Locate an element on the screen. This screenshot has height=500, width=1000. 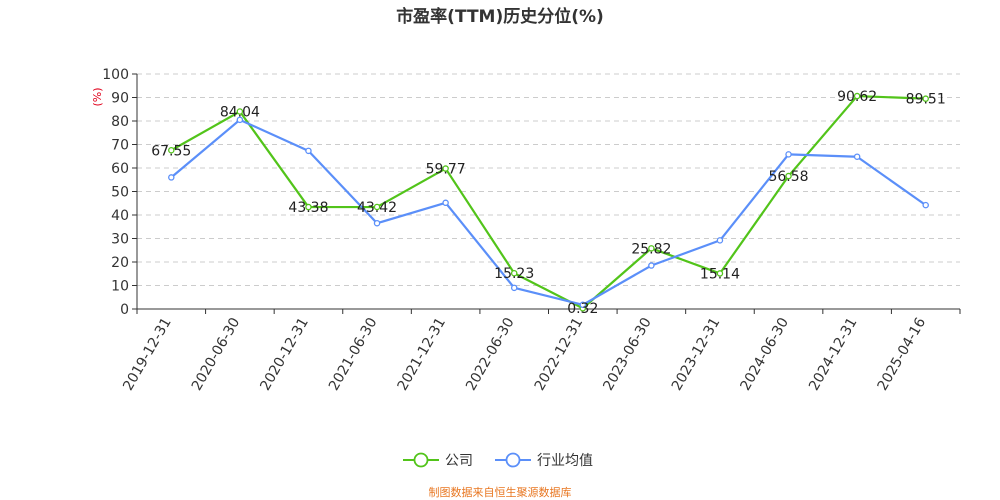
series-0-data-label-0: 67.55 is located at coordinates (171, 151).